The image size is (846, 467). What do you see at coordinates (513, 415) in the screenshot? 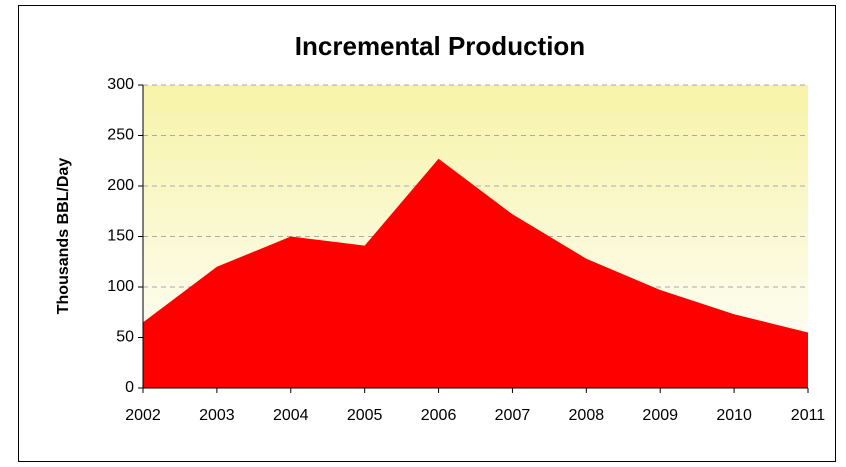
I see `x-tick-label: 2007` at bounding box center [513, 415].